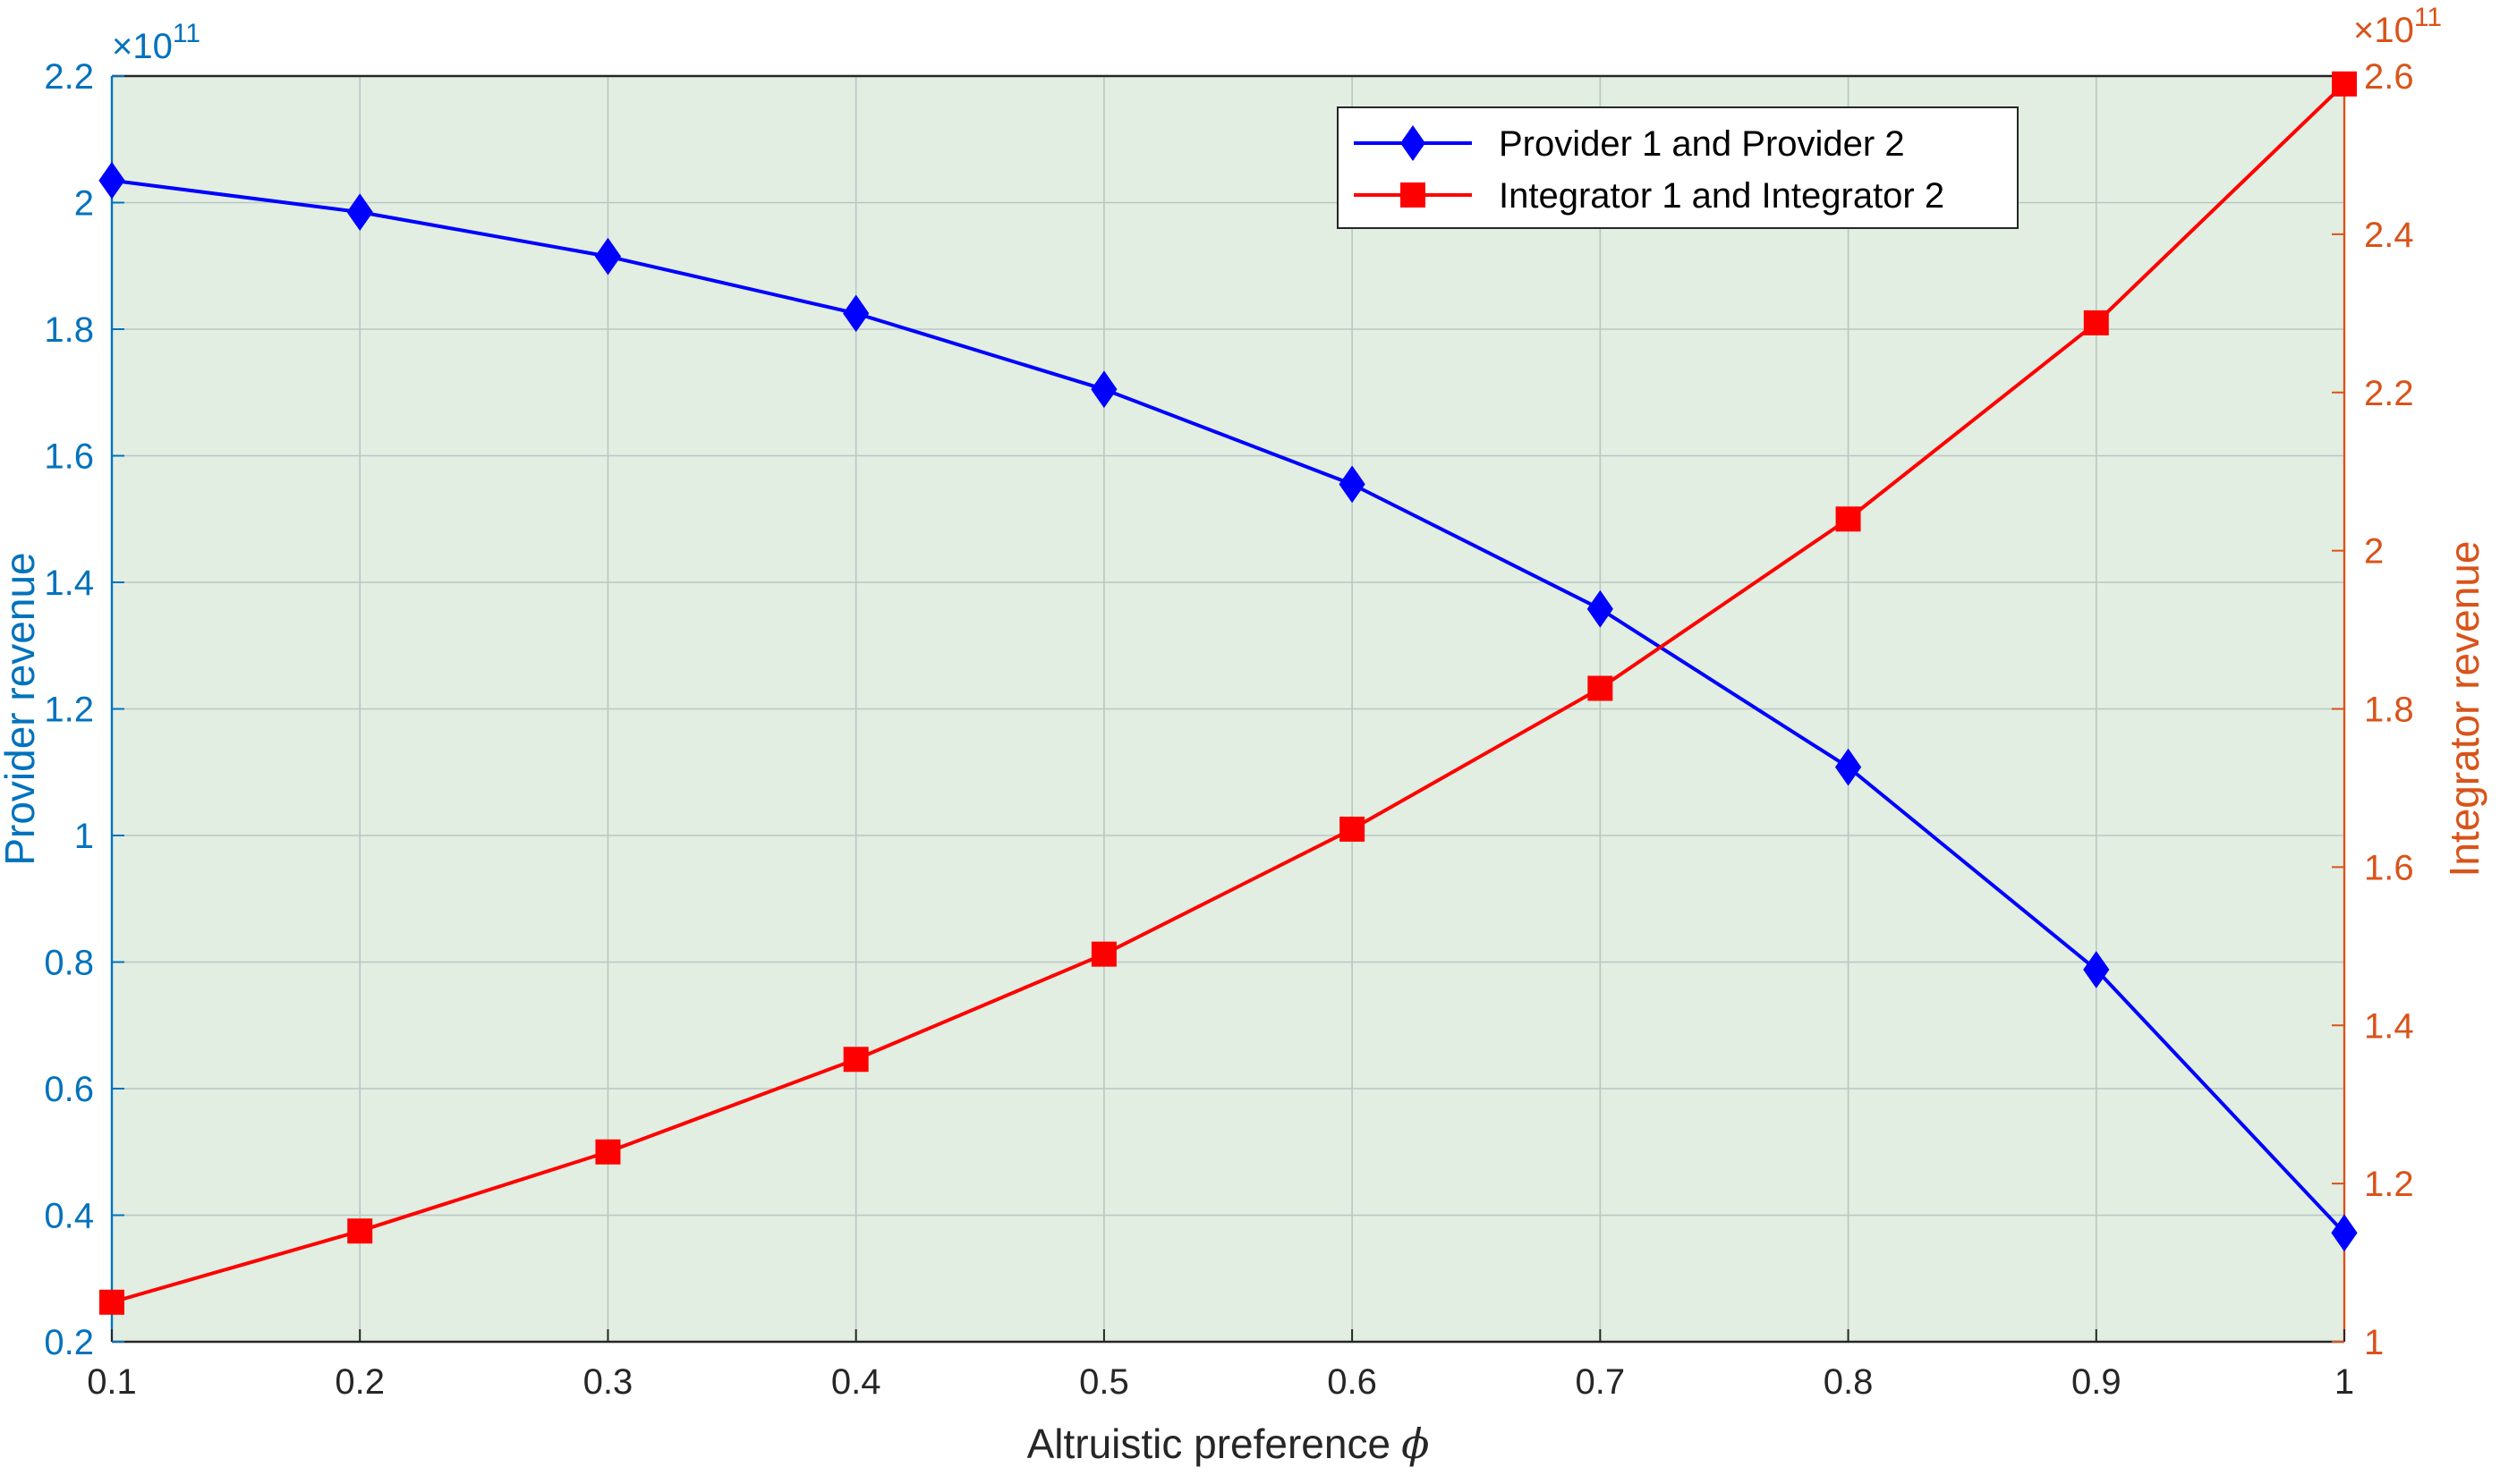 This screenshot has width=2500, height=1484. I want to click on x-tick-label-0: 0.1, so click(112, 1382).